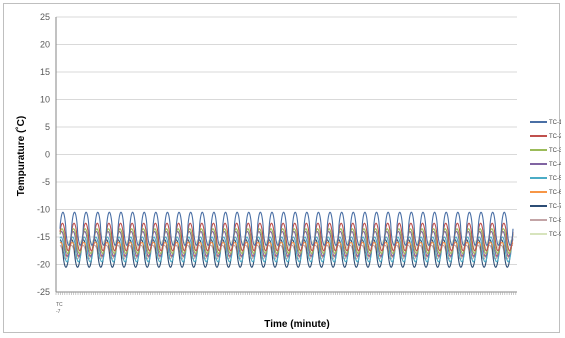  I want to click on legend-label-tc-4: TC-4, so click(555, 165).